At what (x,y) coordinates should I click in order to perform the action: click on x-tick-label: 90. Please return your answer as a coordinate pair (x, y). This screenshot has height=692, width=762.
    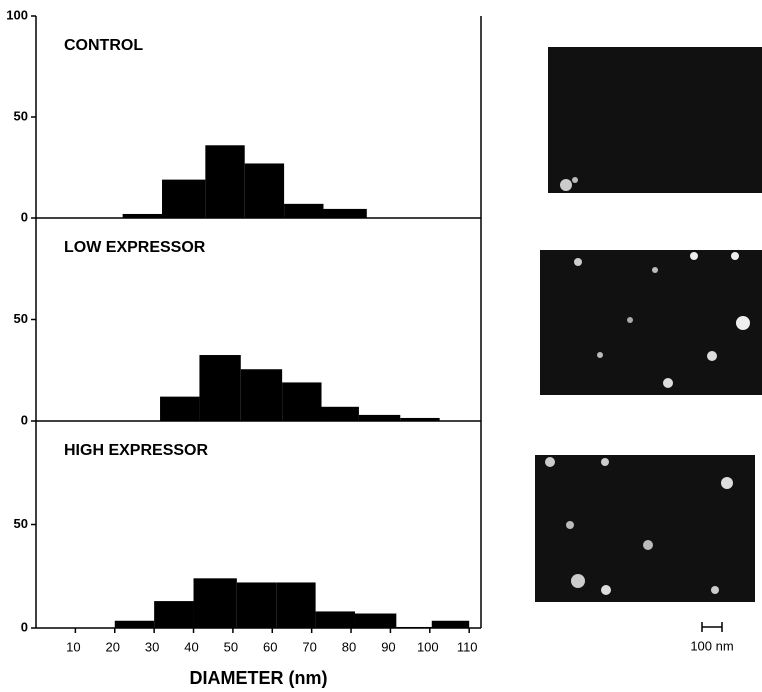
    Looking at the image, I should click on (388, 646).